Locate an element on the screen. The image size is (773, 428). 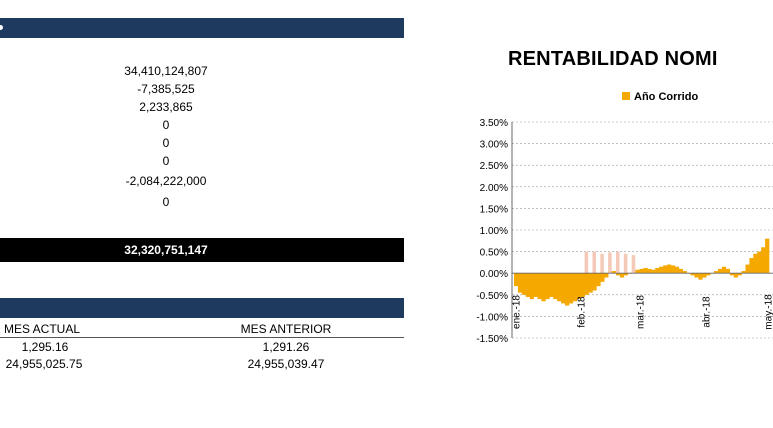
y-tick-label: 3.50% is located at coordinates (494, 123).